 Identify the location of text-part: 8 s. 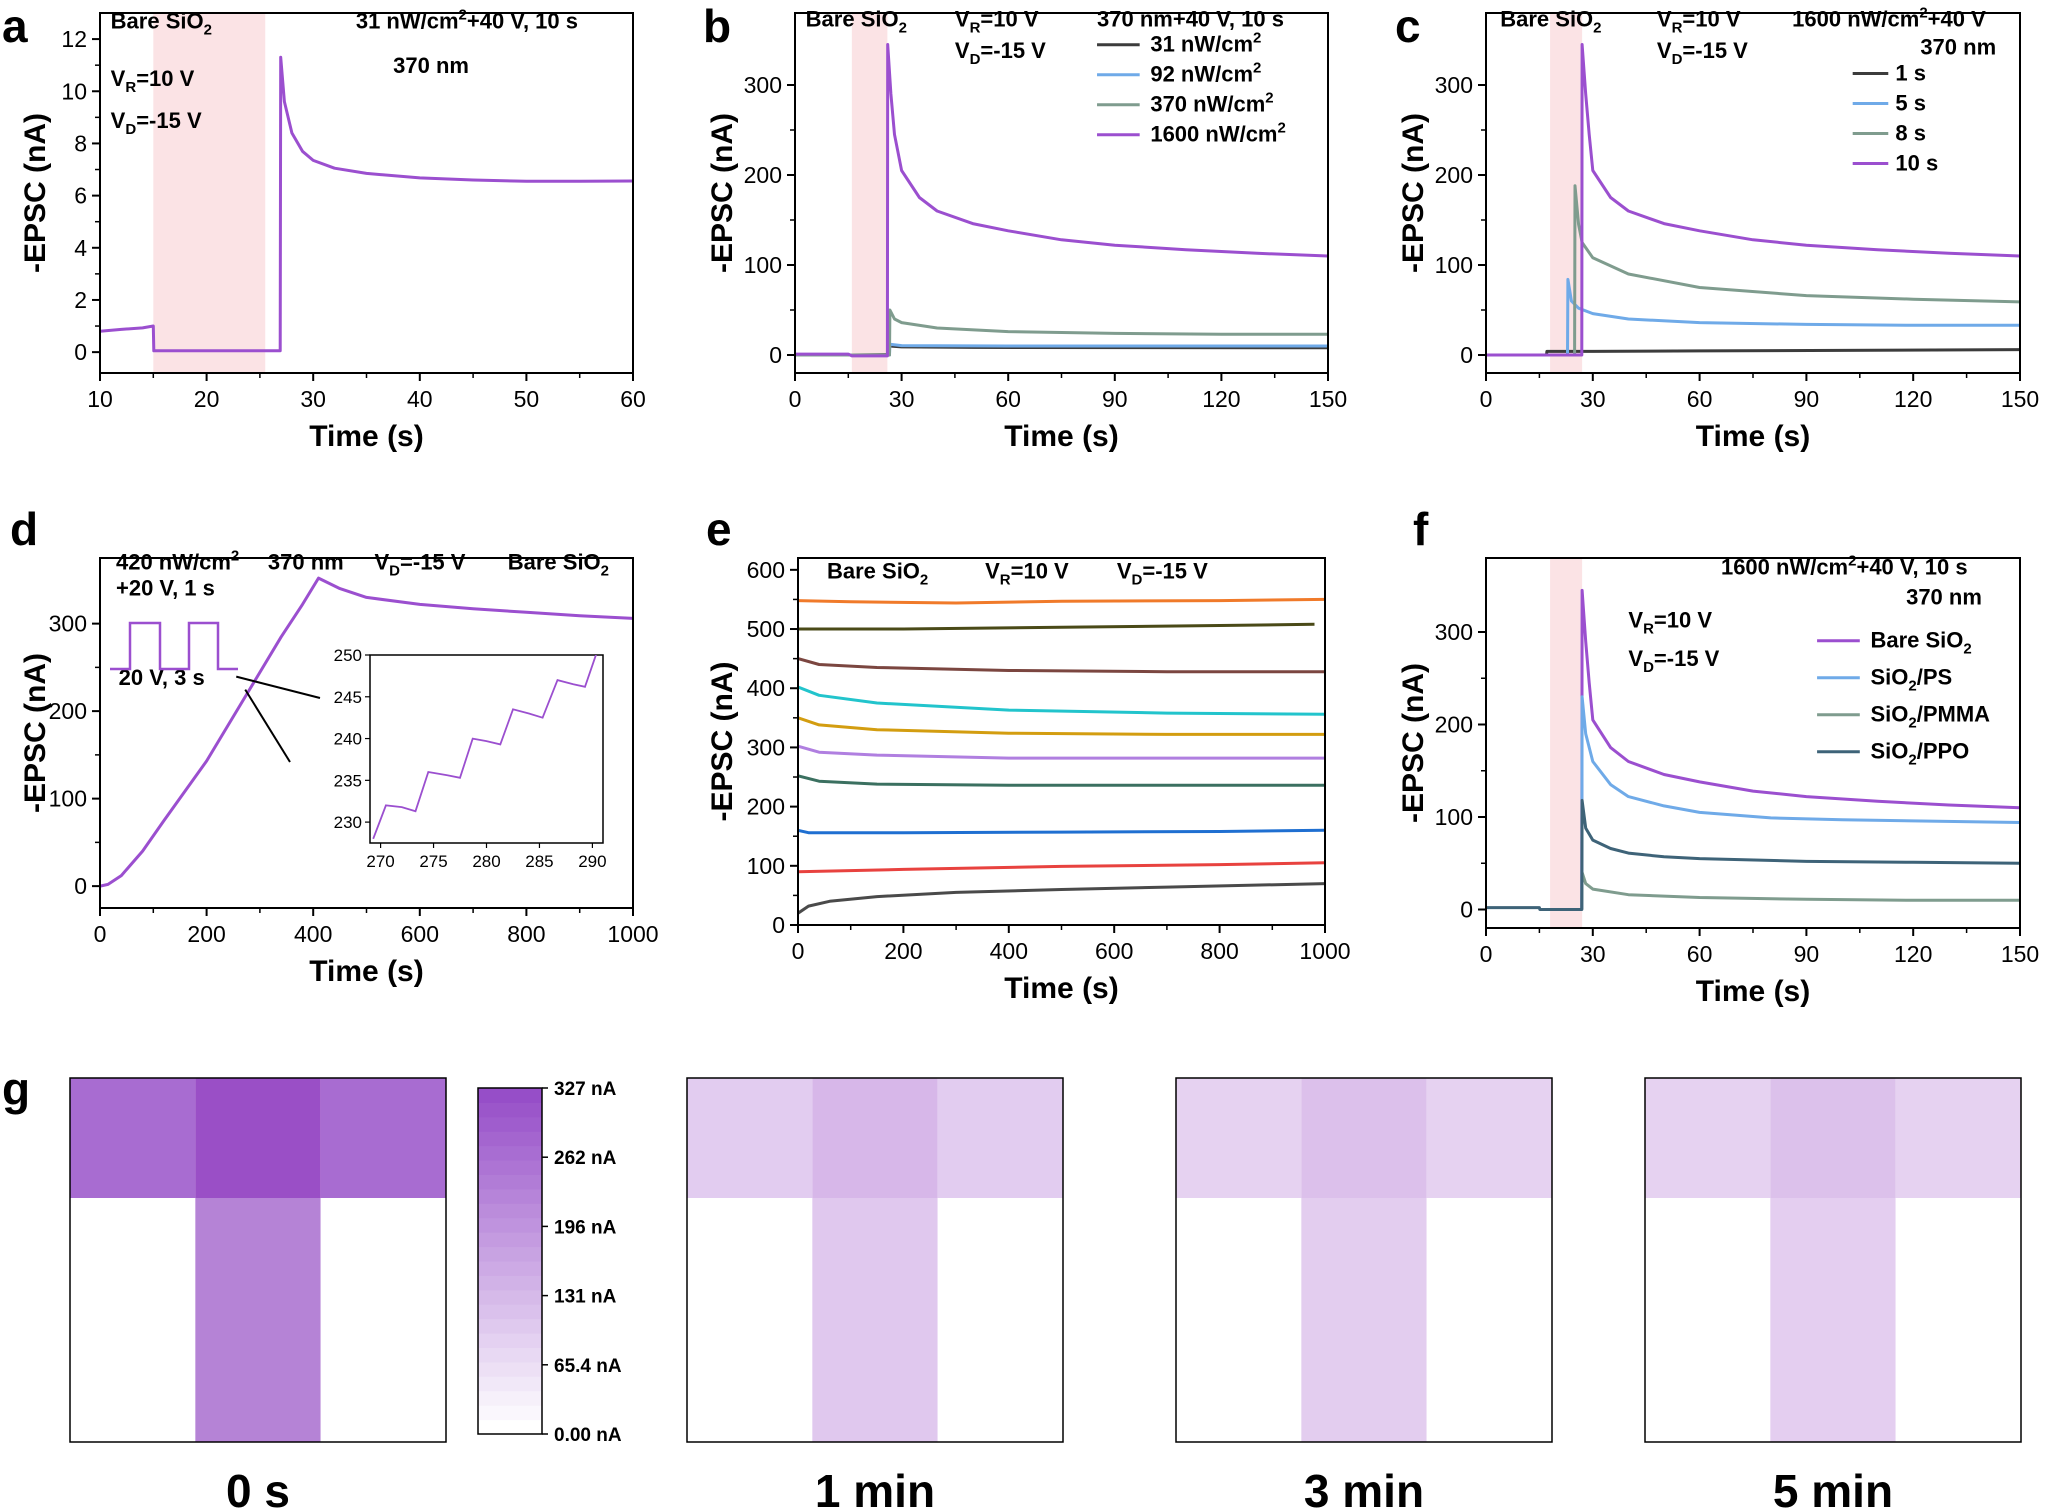
(1910, 133).